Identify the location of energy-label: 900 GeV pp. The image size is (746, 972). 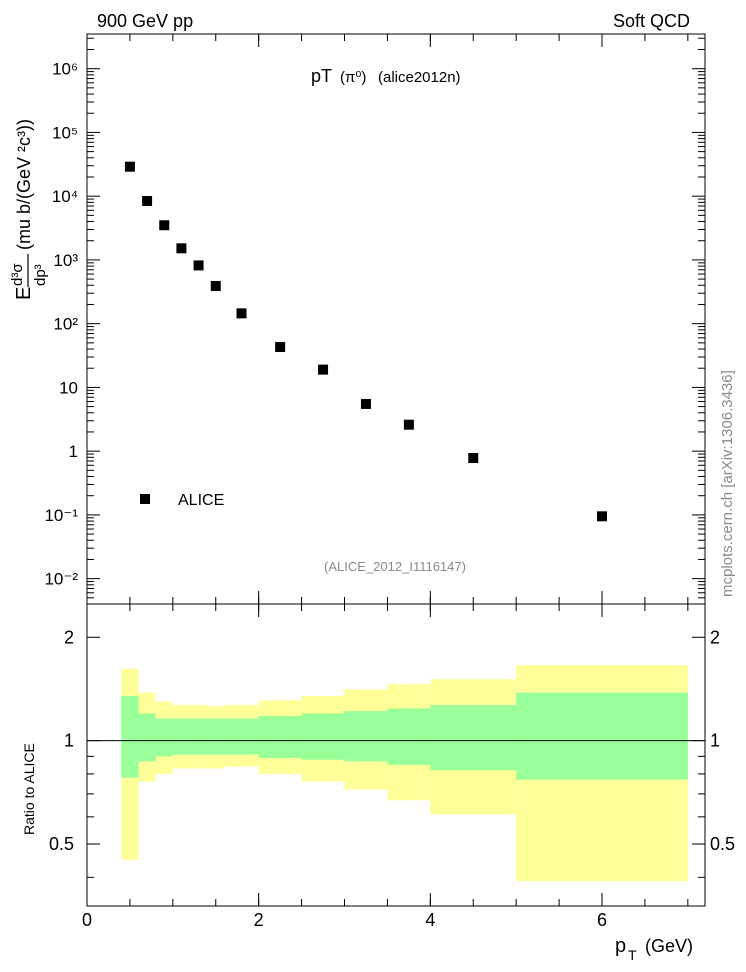
(145, 21).